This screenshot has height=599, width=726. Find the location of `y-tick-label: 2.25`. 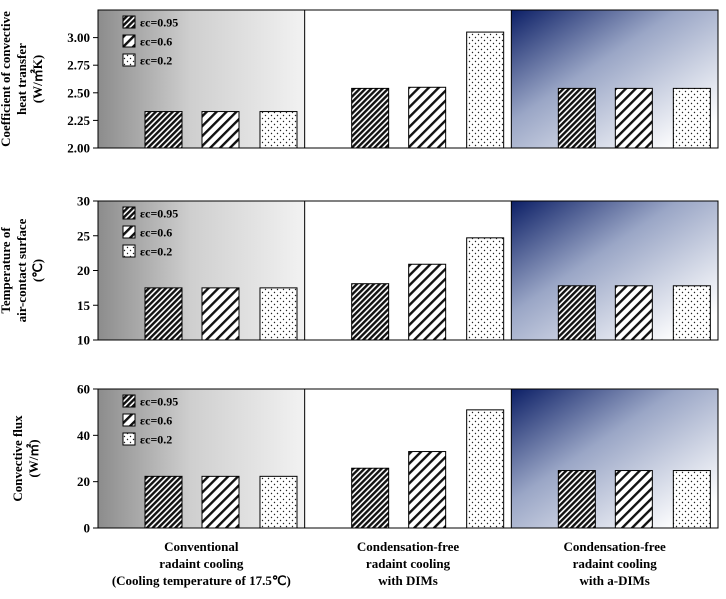

y-tick-label: 2.25 is located at coordinates (78, 120).